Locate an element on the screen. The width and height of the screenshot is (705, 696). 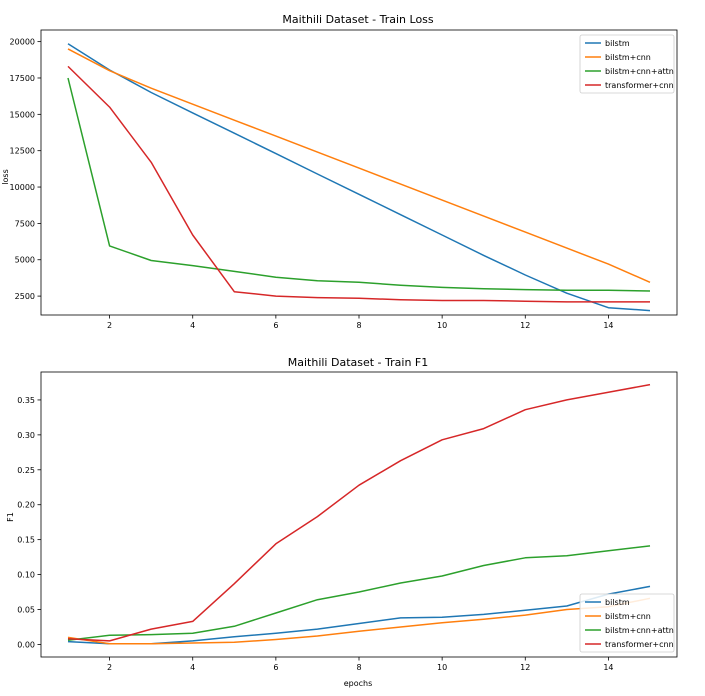
train-f1-ytick-label: 0.30 is located at coordinates (26, 435).